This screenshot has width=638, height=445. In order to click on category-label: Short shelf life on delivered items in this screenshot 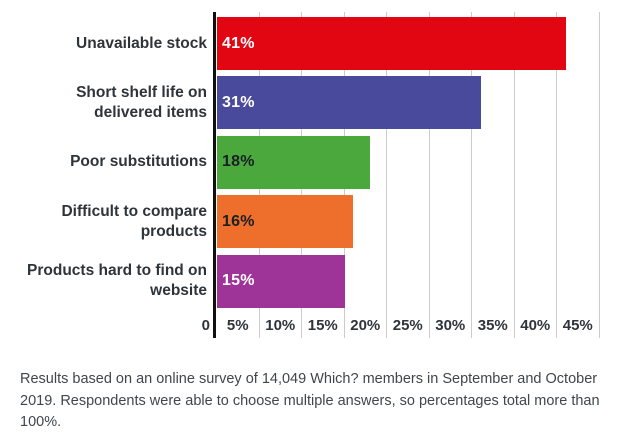, I will do `click(141, 102)`.